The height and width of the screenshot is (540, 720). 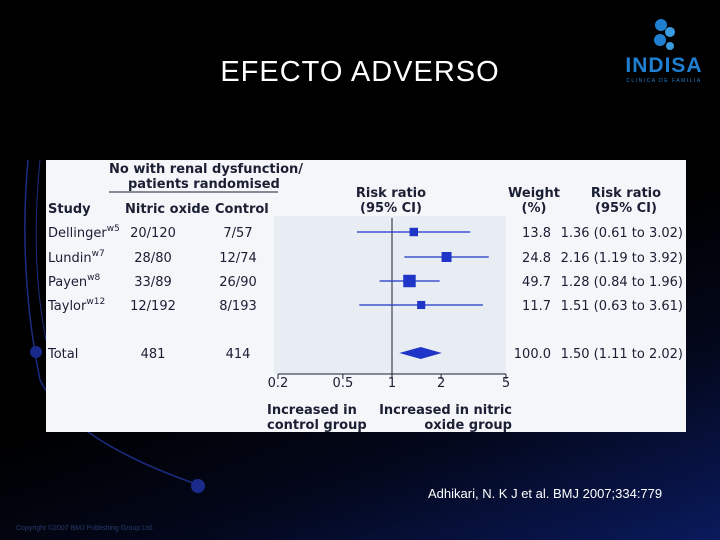 What do you see at coordinates (76, 257) in the screenshot?
I see `row-1-study-name: Lundinw7` at bounding box center [76, 257].